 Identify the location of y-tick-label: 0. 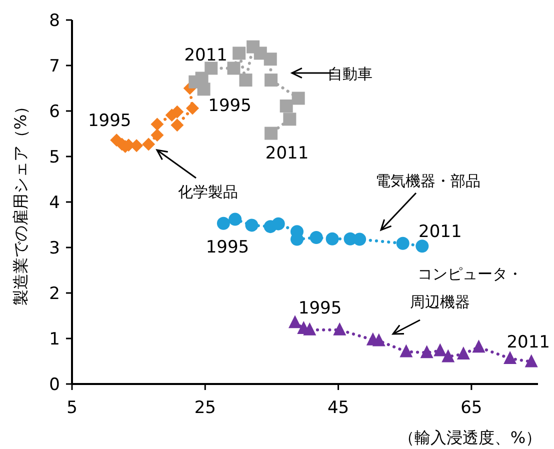
(54, 385).